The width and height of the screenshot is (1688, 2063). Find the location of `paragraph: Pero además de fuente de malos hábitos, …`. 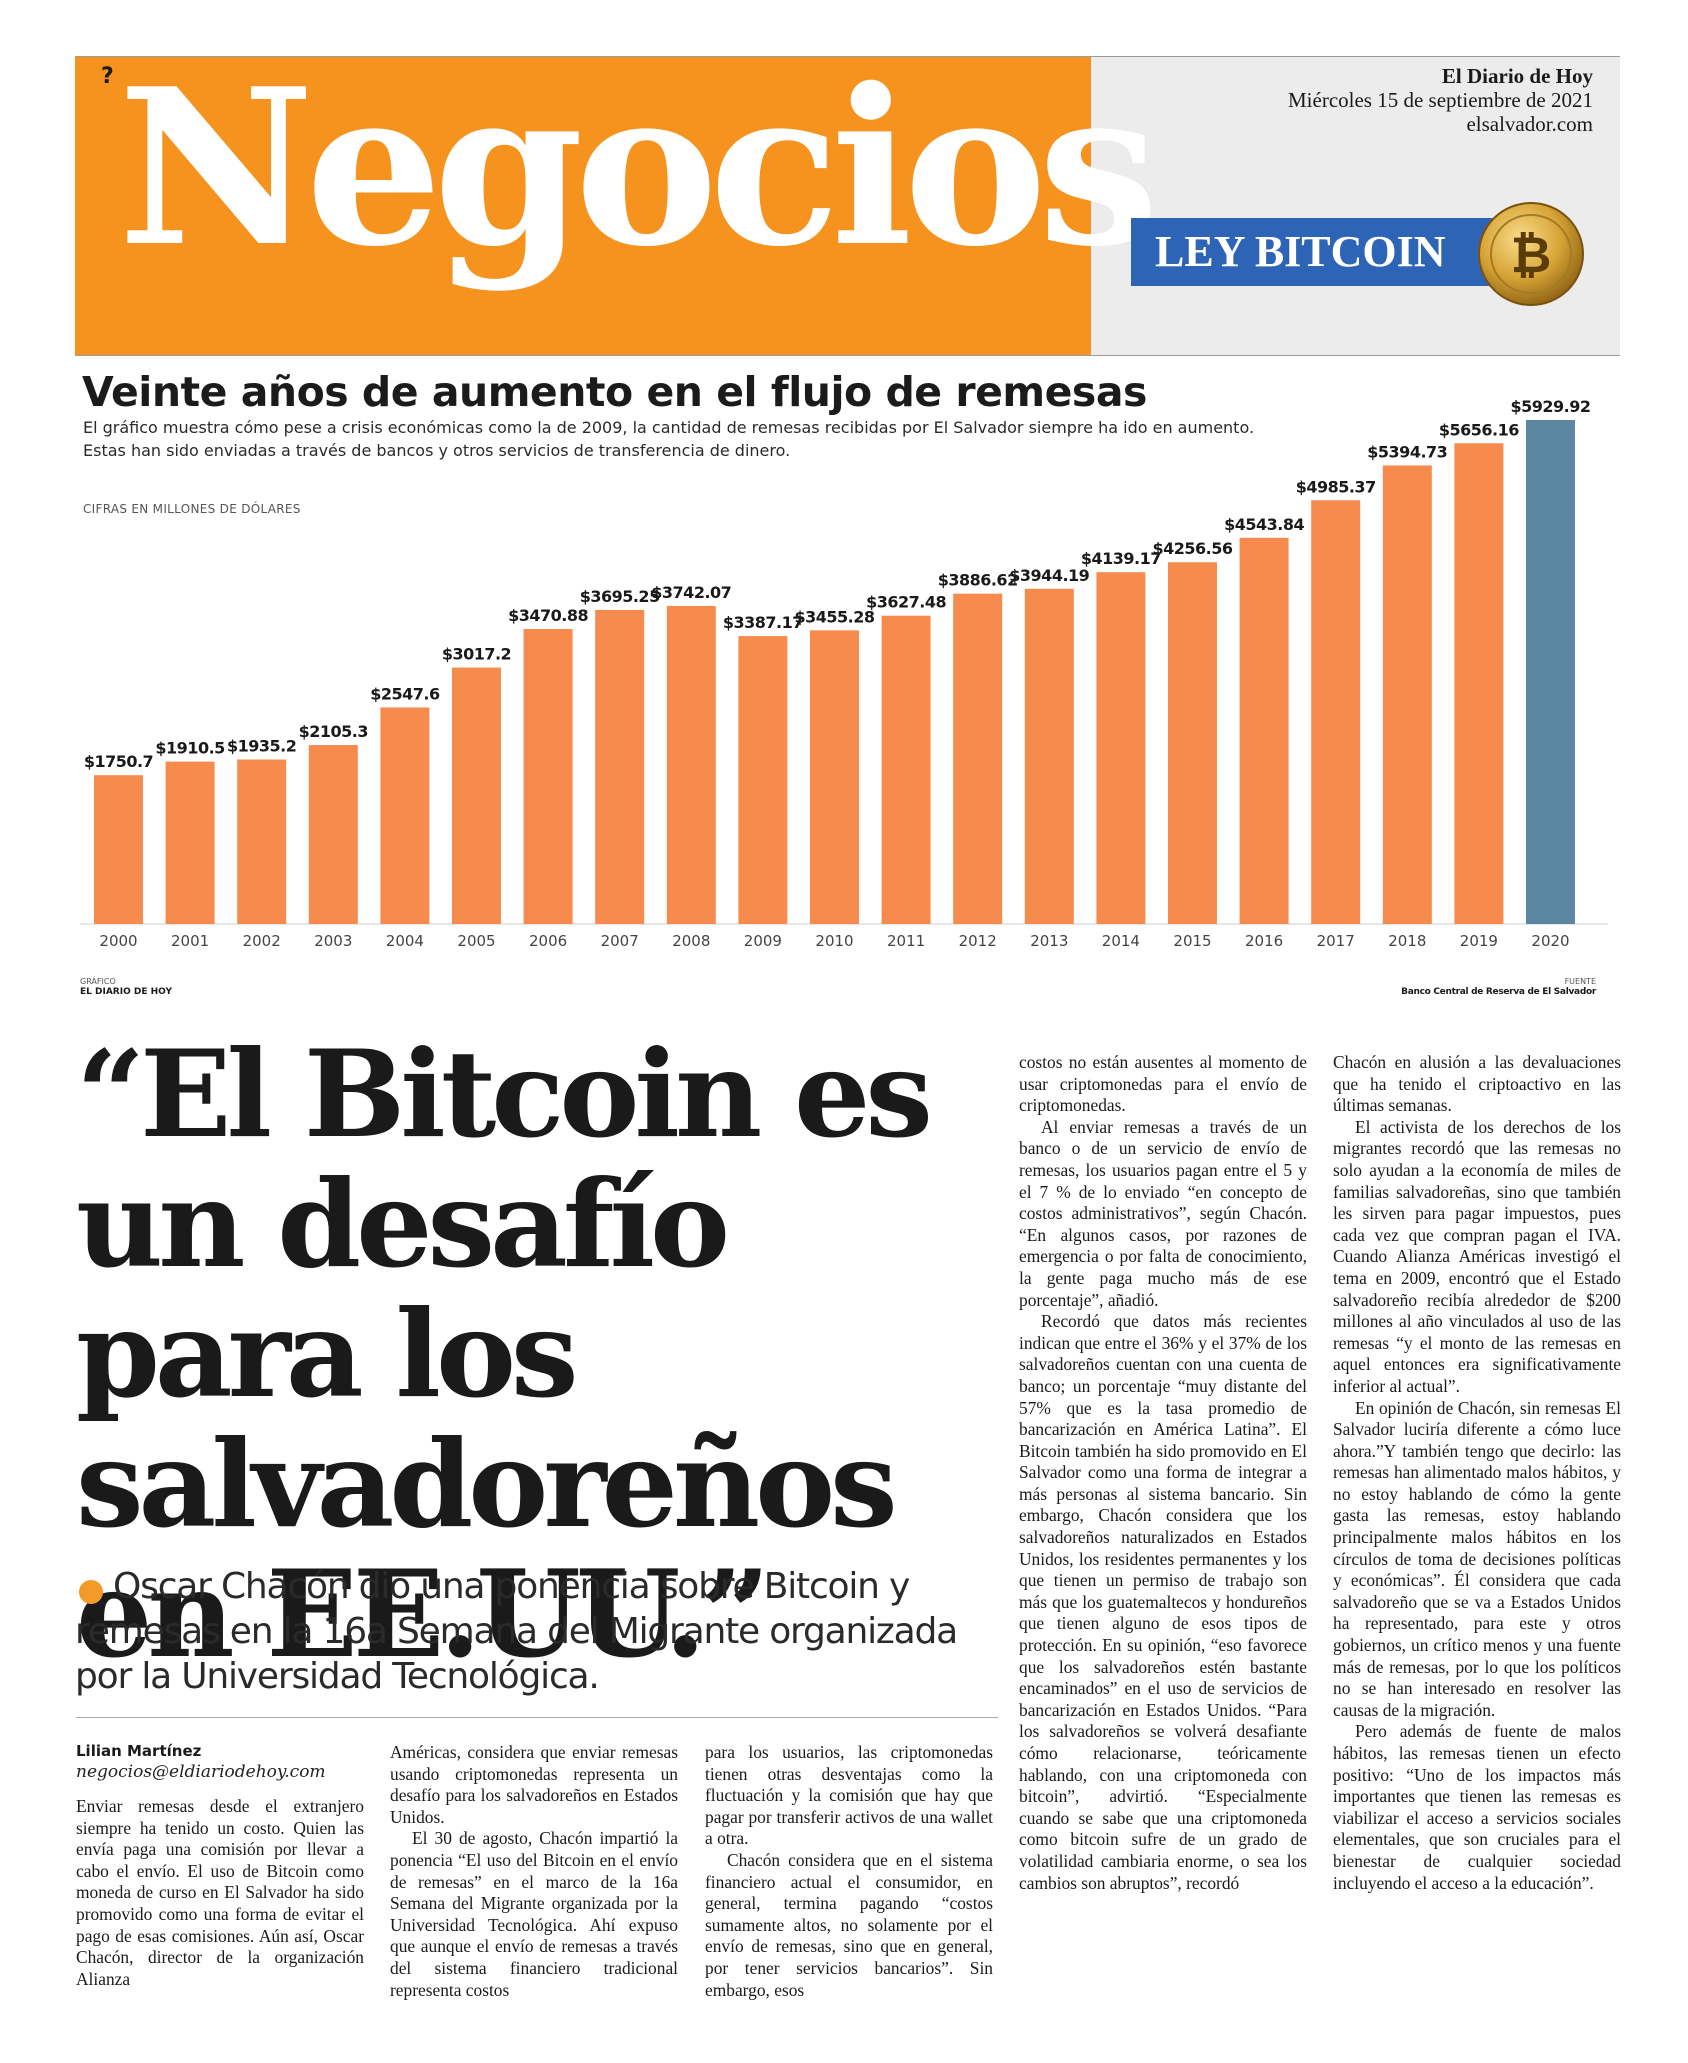

paragraph: Pero además de fuente de malos hábitos, … is located at coordinates (1477, 1807).